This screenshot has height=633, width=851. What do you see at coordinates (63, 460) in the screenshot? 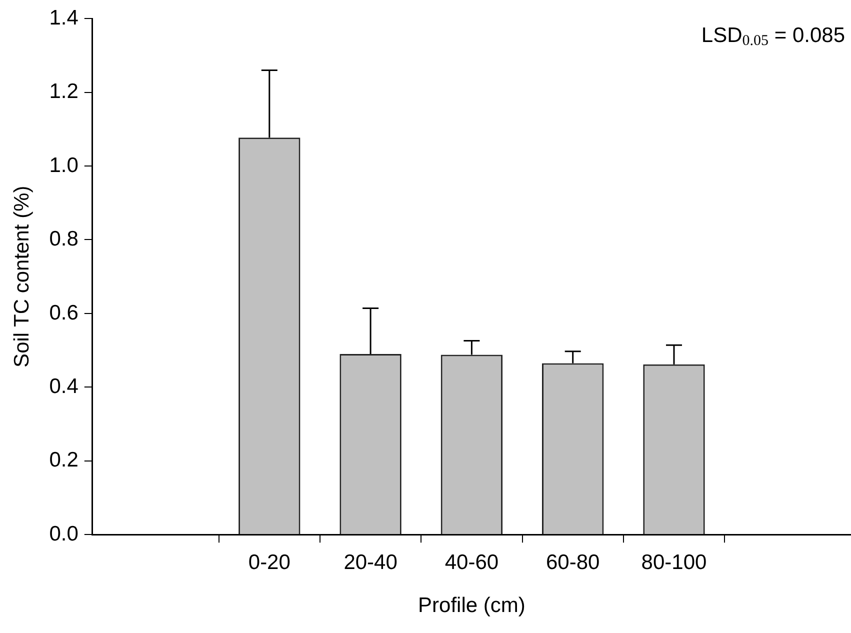
I see `y-tick-label: 0.2` at bounding box center [63, 460].